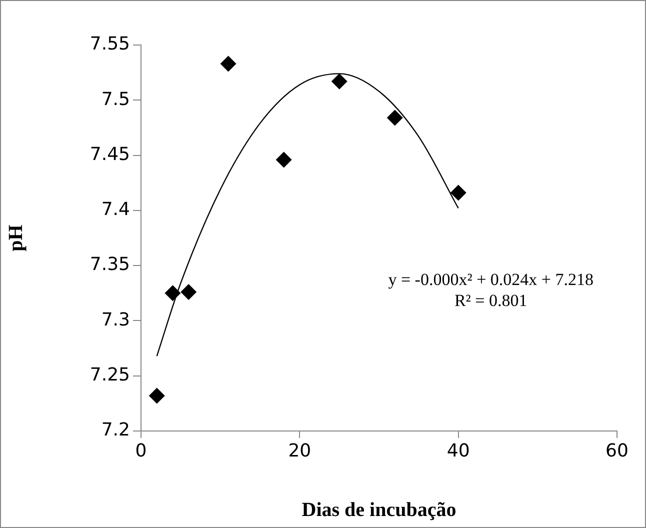  What do you see at coordinates (110, 375) in the screenshot?
I see `y-tick-label: 7.25` at bounding box center [110, 375].